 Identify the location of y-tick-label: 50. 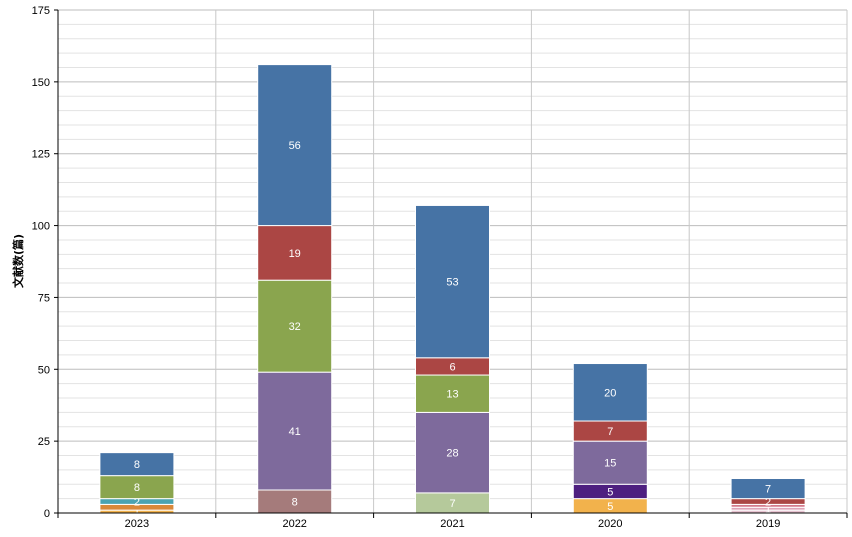
(44, 370).